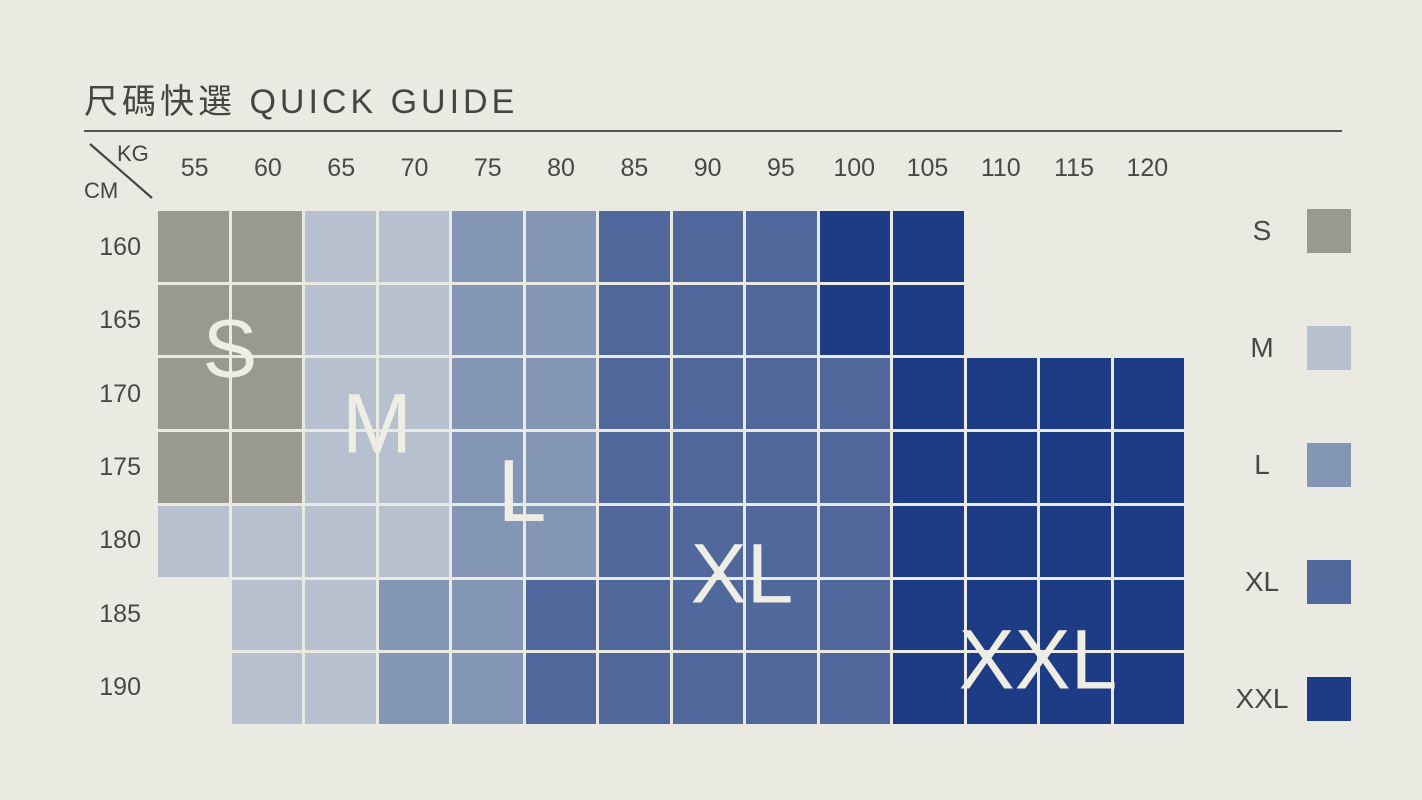 This screenshot has height=800, width=1422. Describe the element at coordinates (781, 467) in the screenshot. I see `cell-175cm-95kg-xl` at that location.